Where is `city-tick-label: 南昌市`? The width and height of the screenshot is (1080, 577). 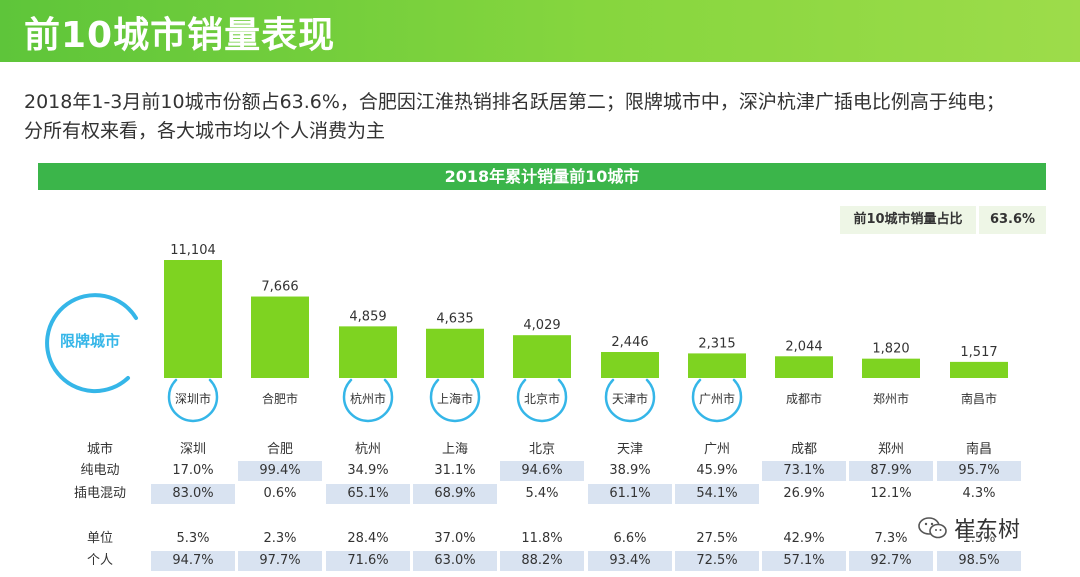
city-tick-label: 南昌市 is located at coordinates (979, 398).